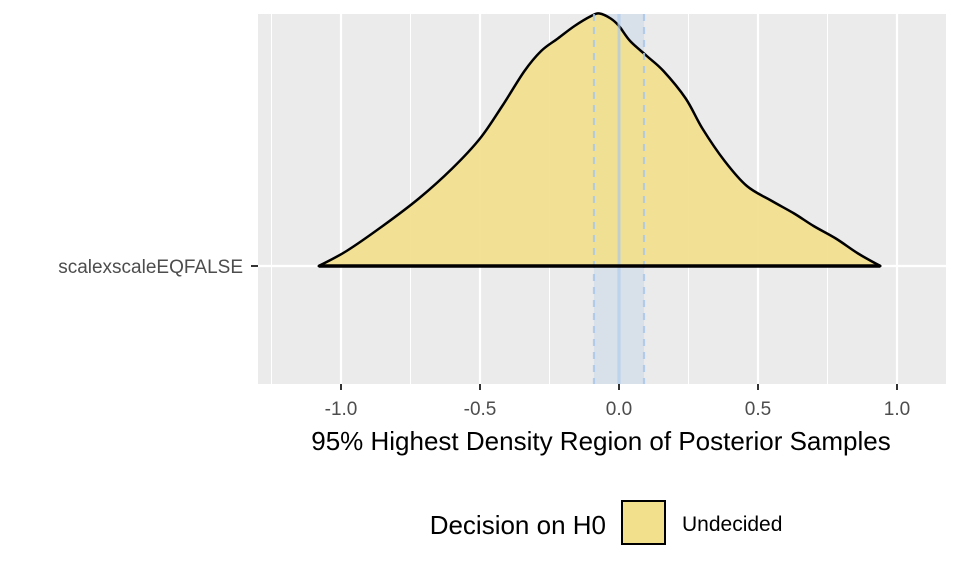 This screenshot has width=960, height=576. Describe the element at coordinates (518, 525) in the screenshot. I see `legend-title: Decision on H0` at that location.